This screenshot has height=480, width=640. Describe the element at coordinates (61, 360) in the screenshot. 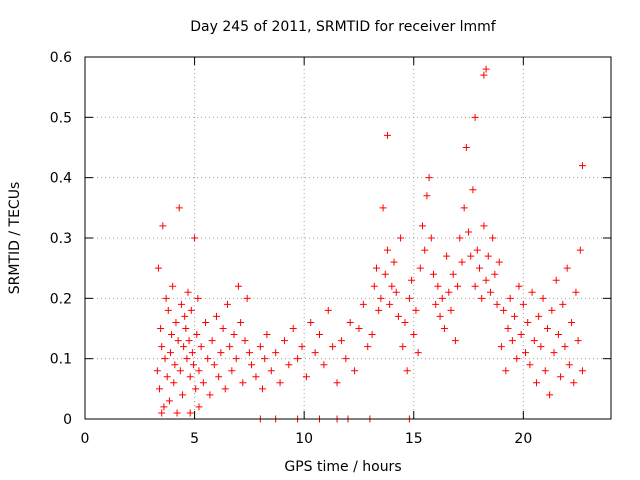

I see `y-tick-label: 0.1` at that location.